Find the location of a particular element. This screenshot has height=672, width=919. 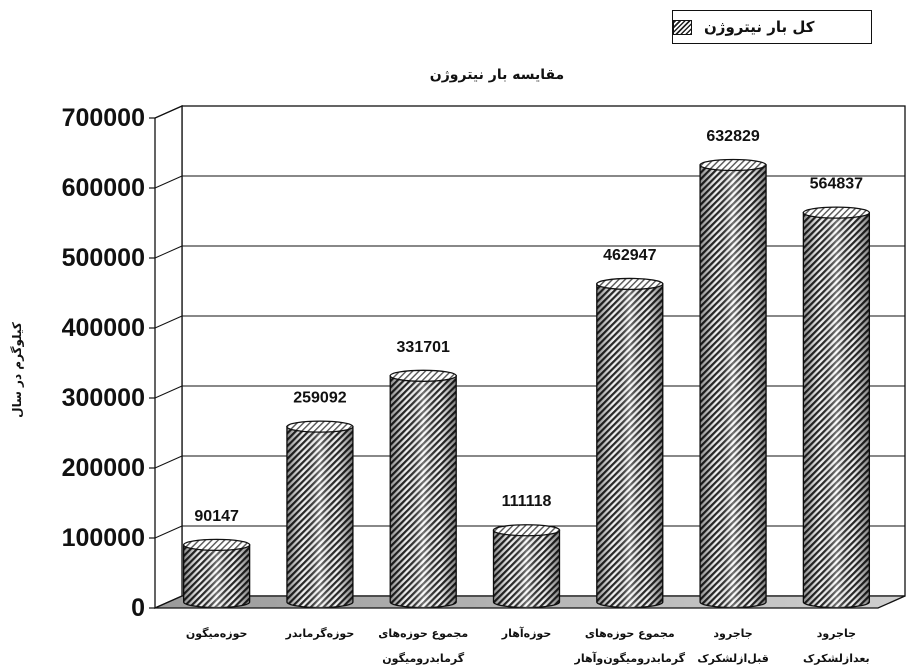

y-axis-title: کیلوگرم در سال is located at coordinates (17, 370).